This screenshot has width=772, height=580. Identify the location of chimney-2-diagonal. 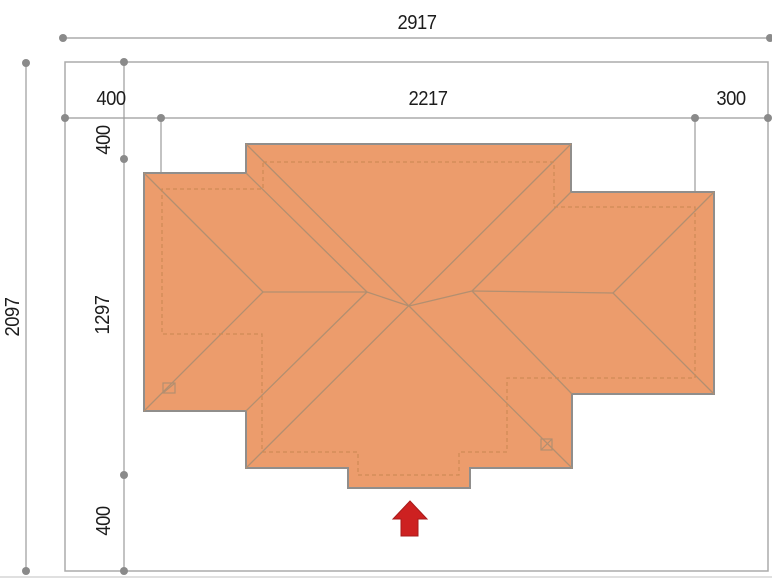
(546, 444).